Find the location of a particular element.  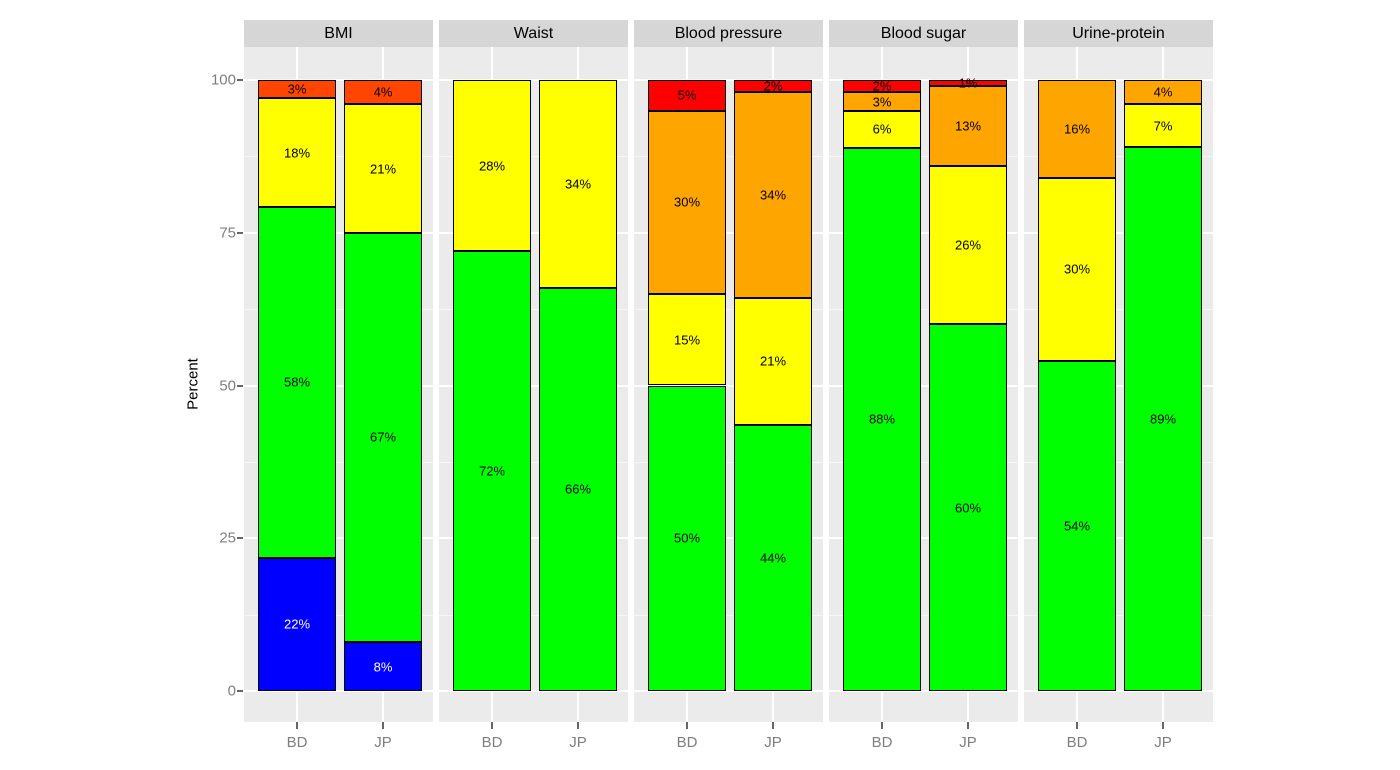

facet-title: Blood pressure is located at coordinates (728, 33).